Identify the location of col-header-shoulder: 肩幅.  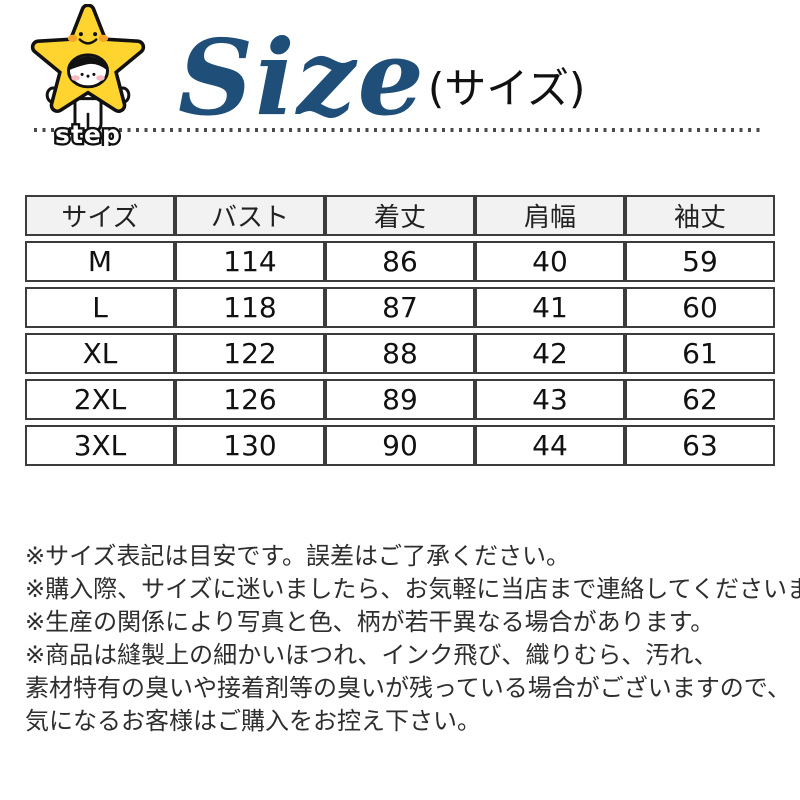
(550, 215).